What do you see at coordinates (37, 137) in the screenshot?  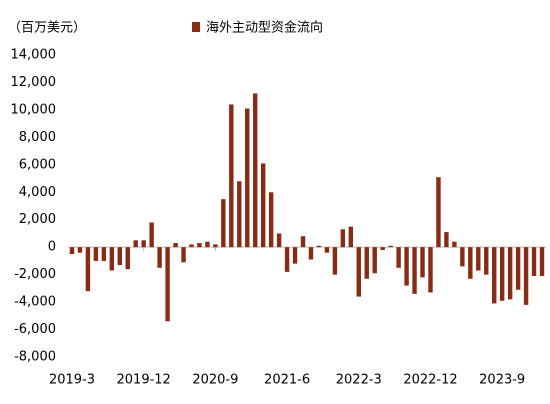 I see `y-tick-label: 8,000` at bounding box center [37, 137].